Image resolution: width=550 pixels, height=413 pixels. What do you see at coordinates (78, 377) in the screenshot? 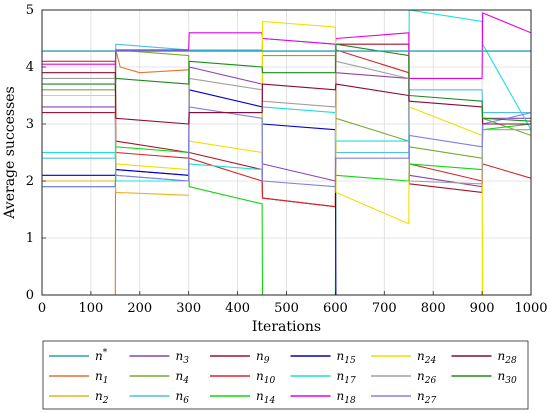
I see `legend-item: n1` at bounding box center [78, 377].